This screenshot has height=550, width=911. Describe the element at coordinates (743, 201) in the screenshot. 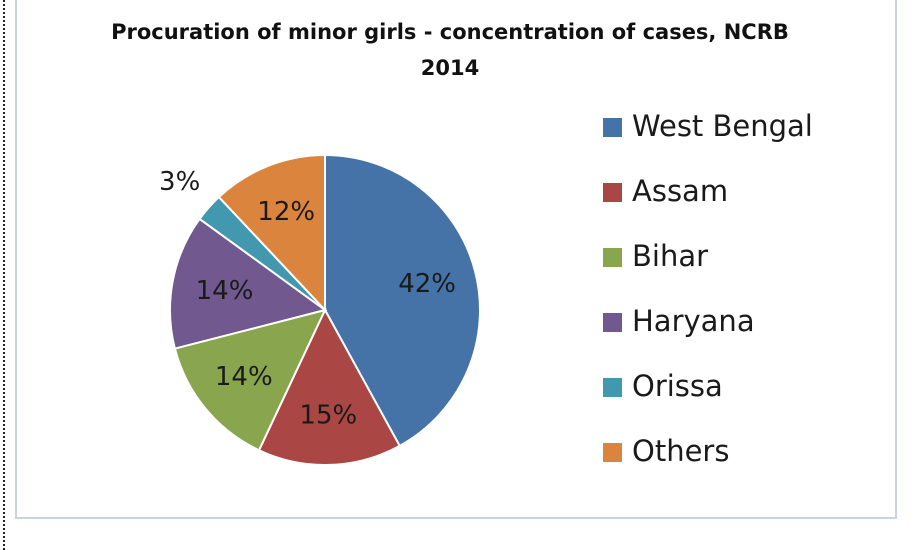

I see `legend-item-assam: Assam` at that location.